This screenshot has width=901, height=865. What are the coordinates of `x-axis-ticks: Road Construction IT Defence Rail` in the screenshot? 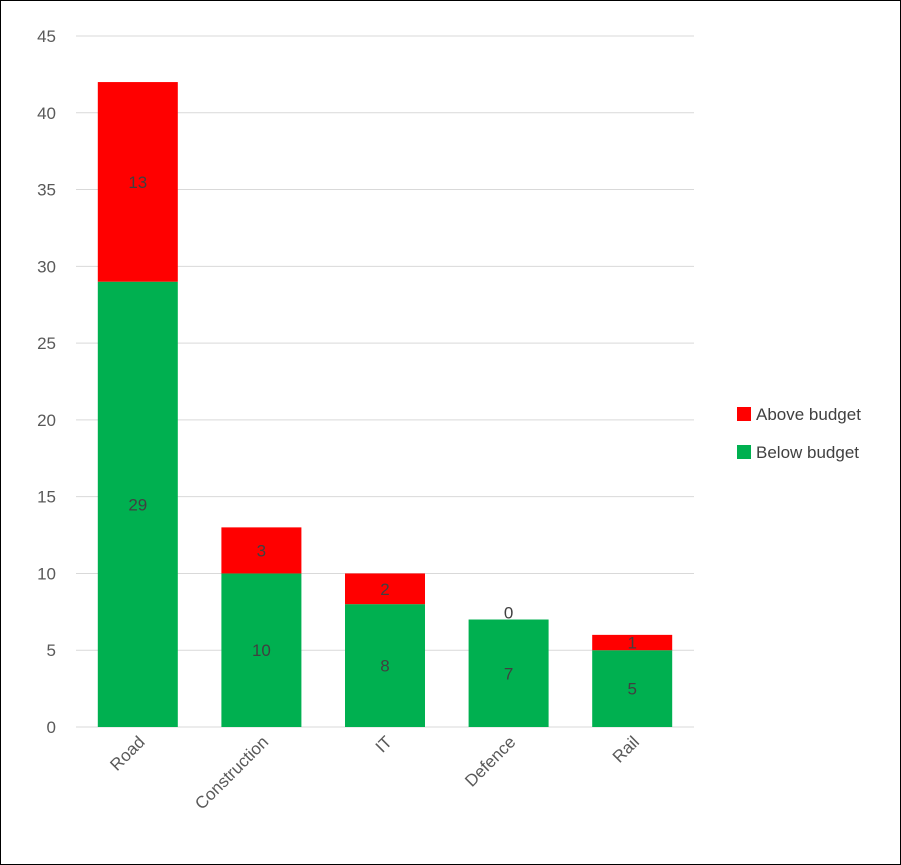 It's located at (374, 772).